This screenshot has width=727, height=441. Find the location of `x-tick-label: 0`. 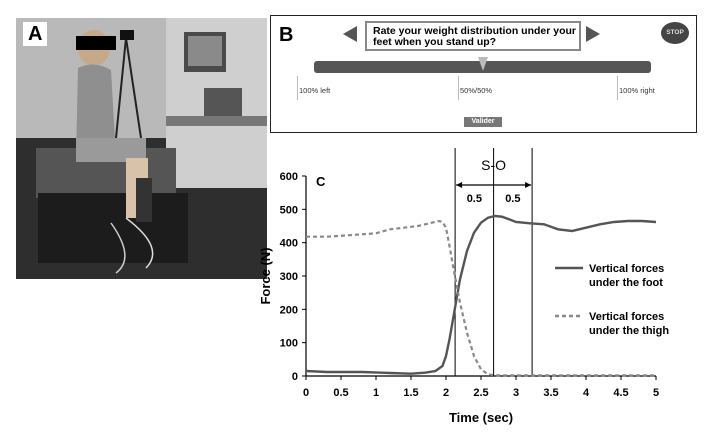

x-tick-label: 0 is located at coordinates (306, 393).